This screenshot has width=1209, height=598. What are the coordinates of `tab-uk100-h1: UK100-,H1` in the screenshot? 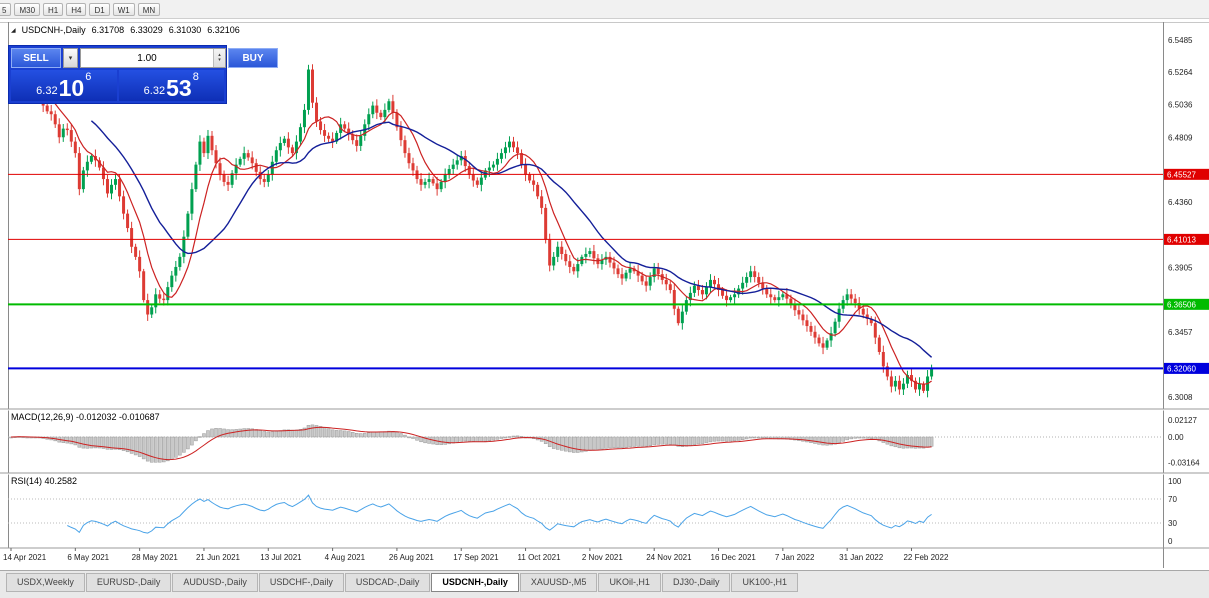 It's located at (764, 582).